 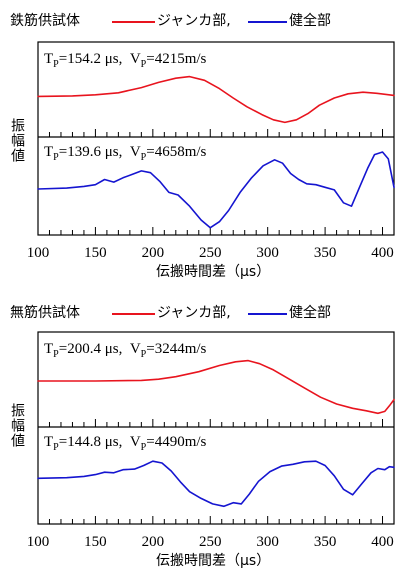 What do you see at coordinates (216, 387) in the screenshot?
I see `fig2-upper-waveform` at bounding box center [216, 387].